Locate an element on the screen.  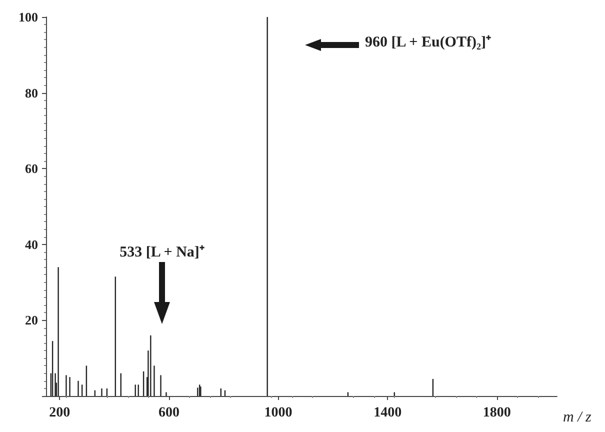
y-tick-label: 40 is located at coordinates (31, 244).